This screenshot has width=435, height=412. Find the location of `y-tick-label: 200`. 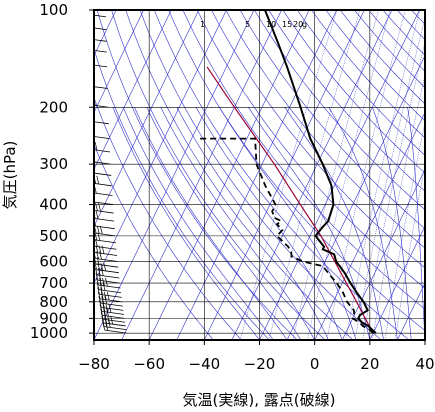

y-tick-label: 200 is located at coordinates (53, 107).